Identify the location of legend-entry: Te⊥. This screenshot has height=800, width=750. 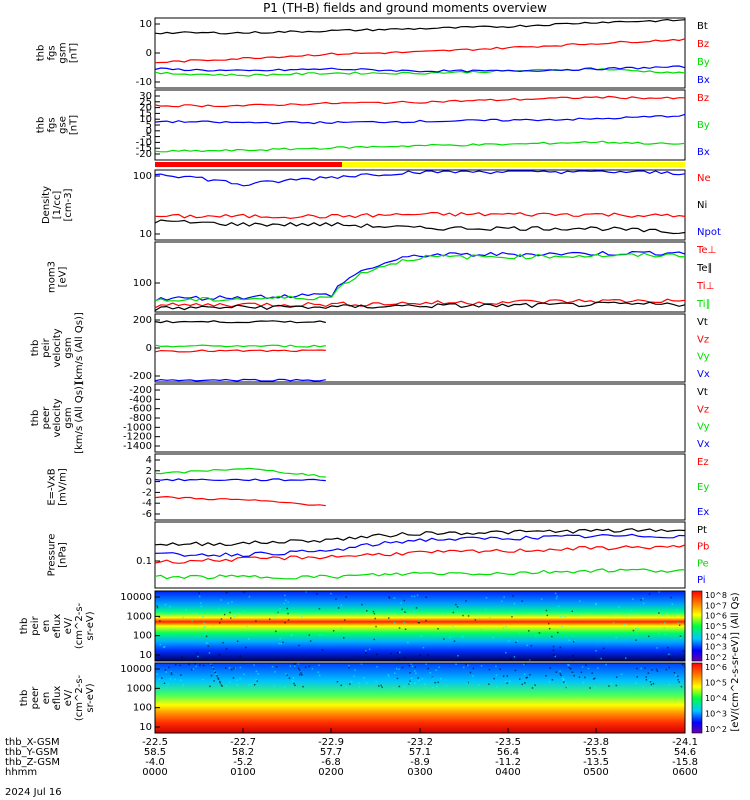
(706, 250).